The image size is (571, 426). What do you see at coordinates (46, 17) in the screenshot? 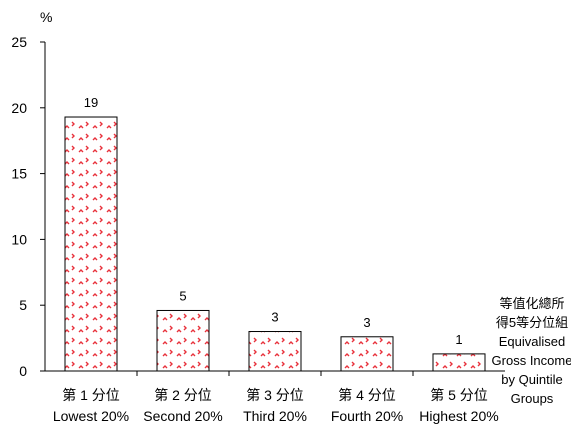
I see `y-axis-unit-label: %` at bounding box center [46, 17].